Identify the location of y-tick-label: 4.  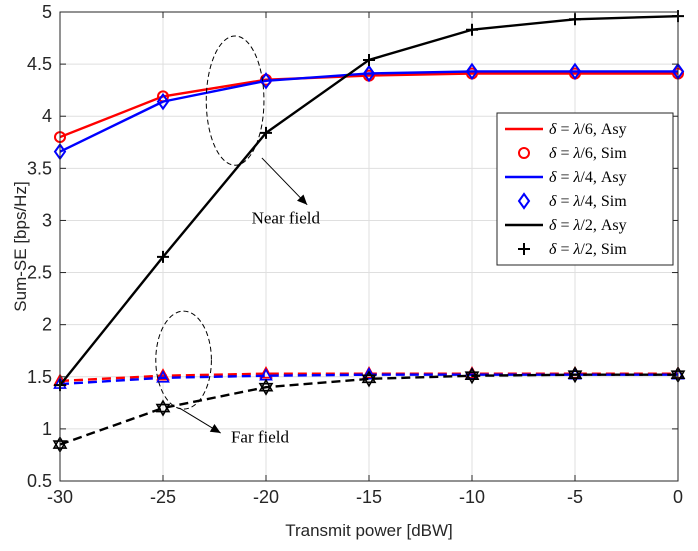
(47, 116).